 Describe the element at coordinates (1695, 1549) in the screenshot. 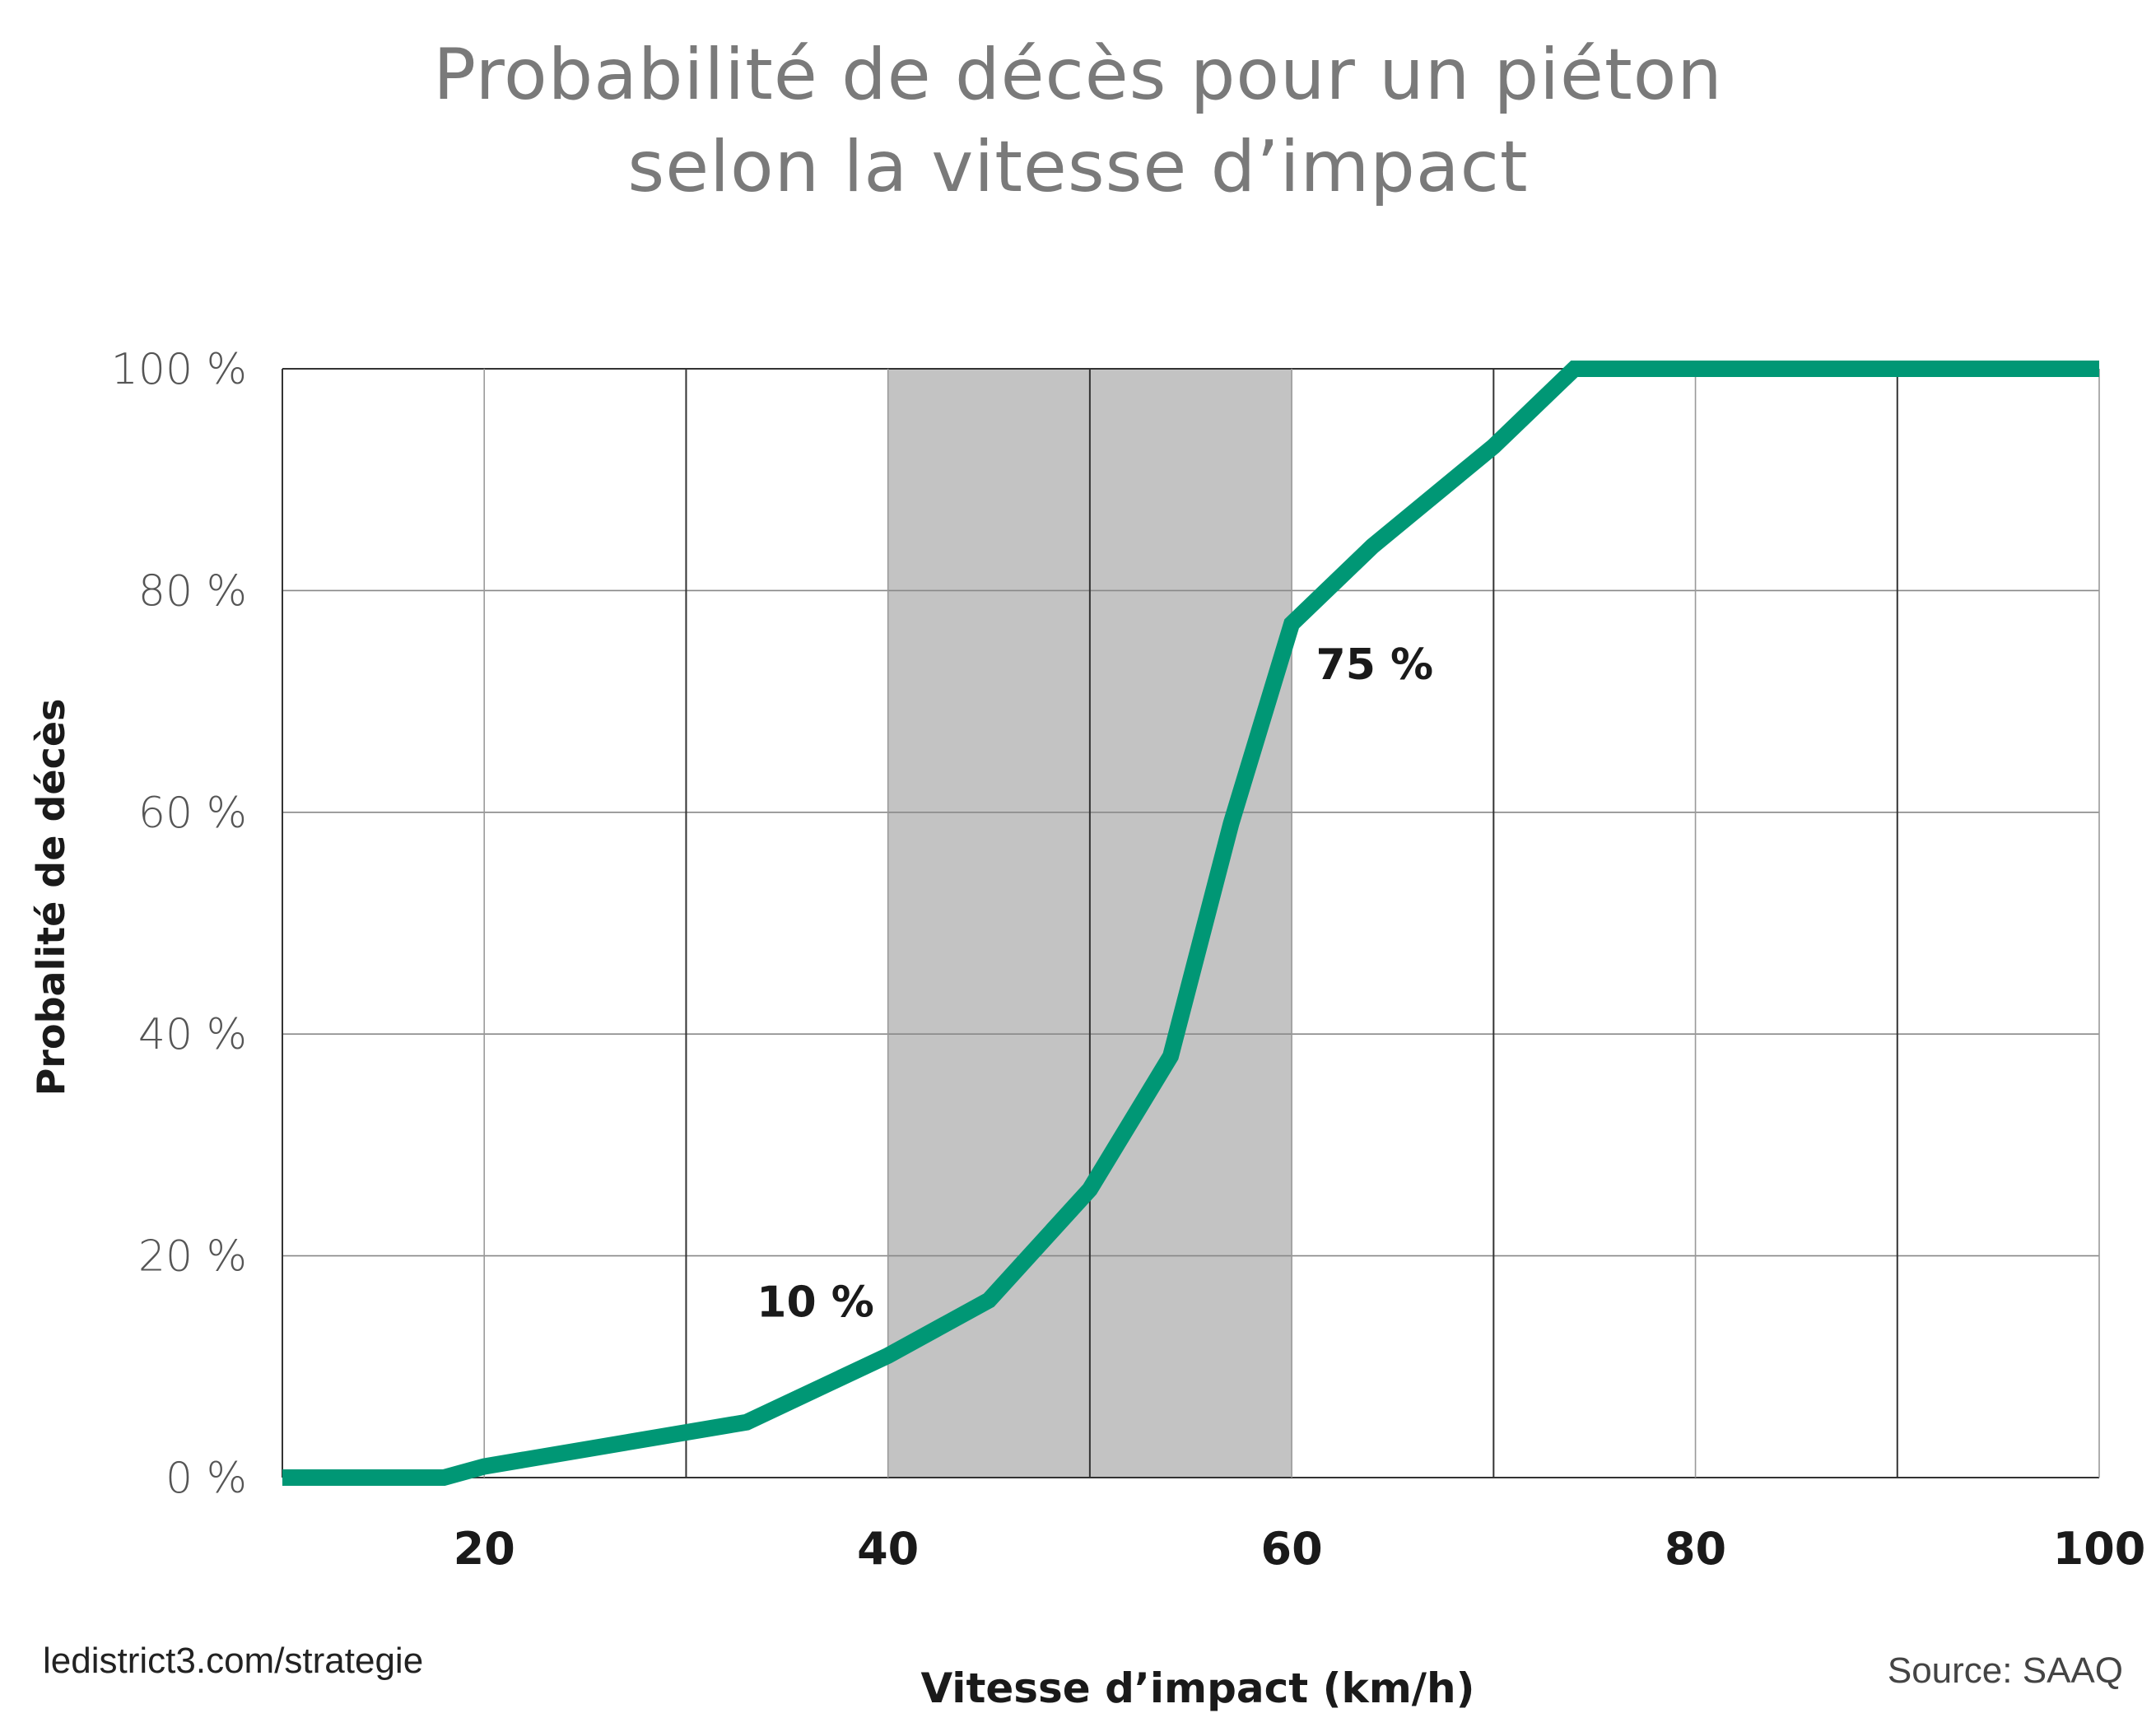

I see `x-tick-label: 80` at that location.